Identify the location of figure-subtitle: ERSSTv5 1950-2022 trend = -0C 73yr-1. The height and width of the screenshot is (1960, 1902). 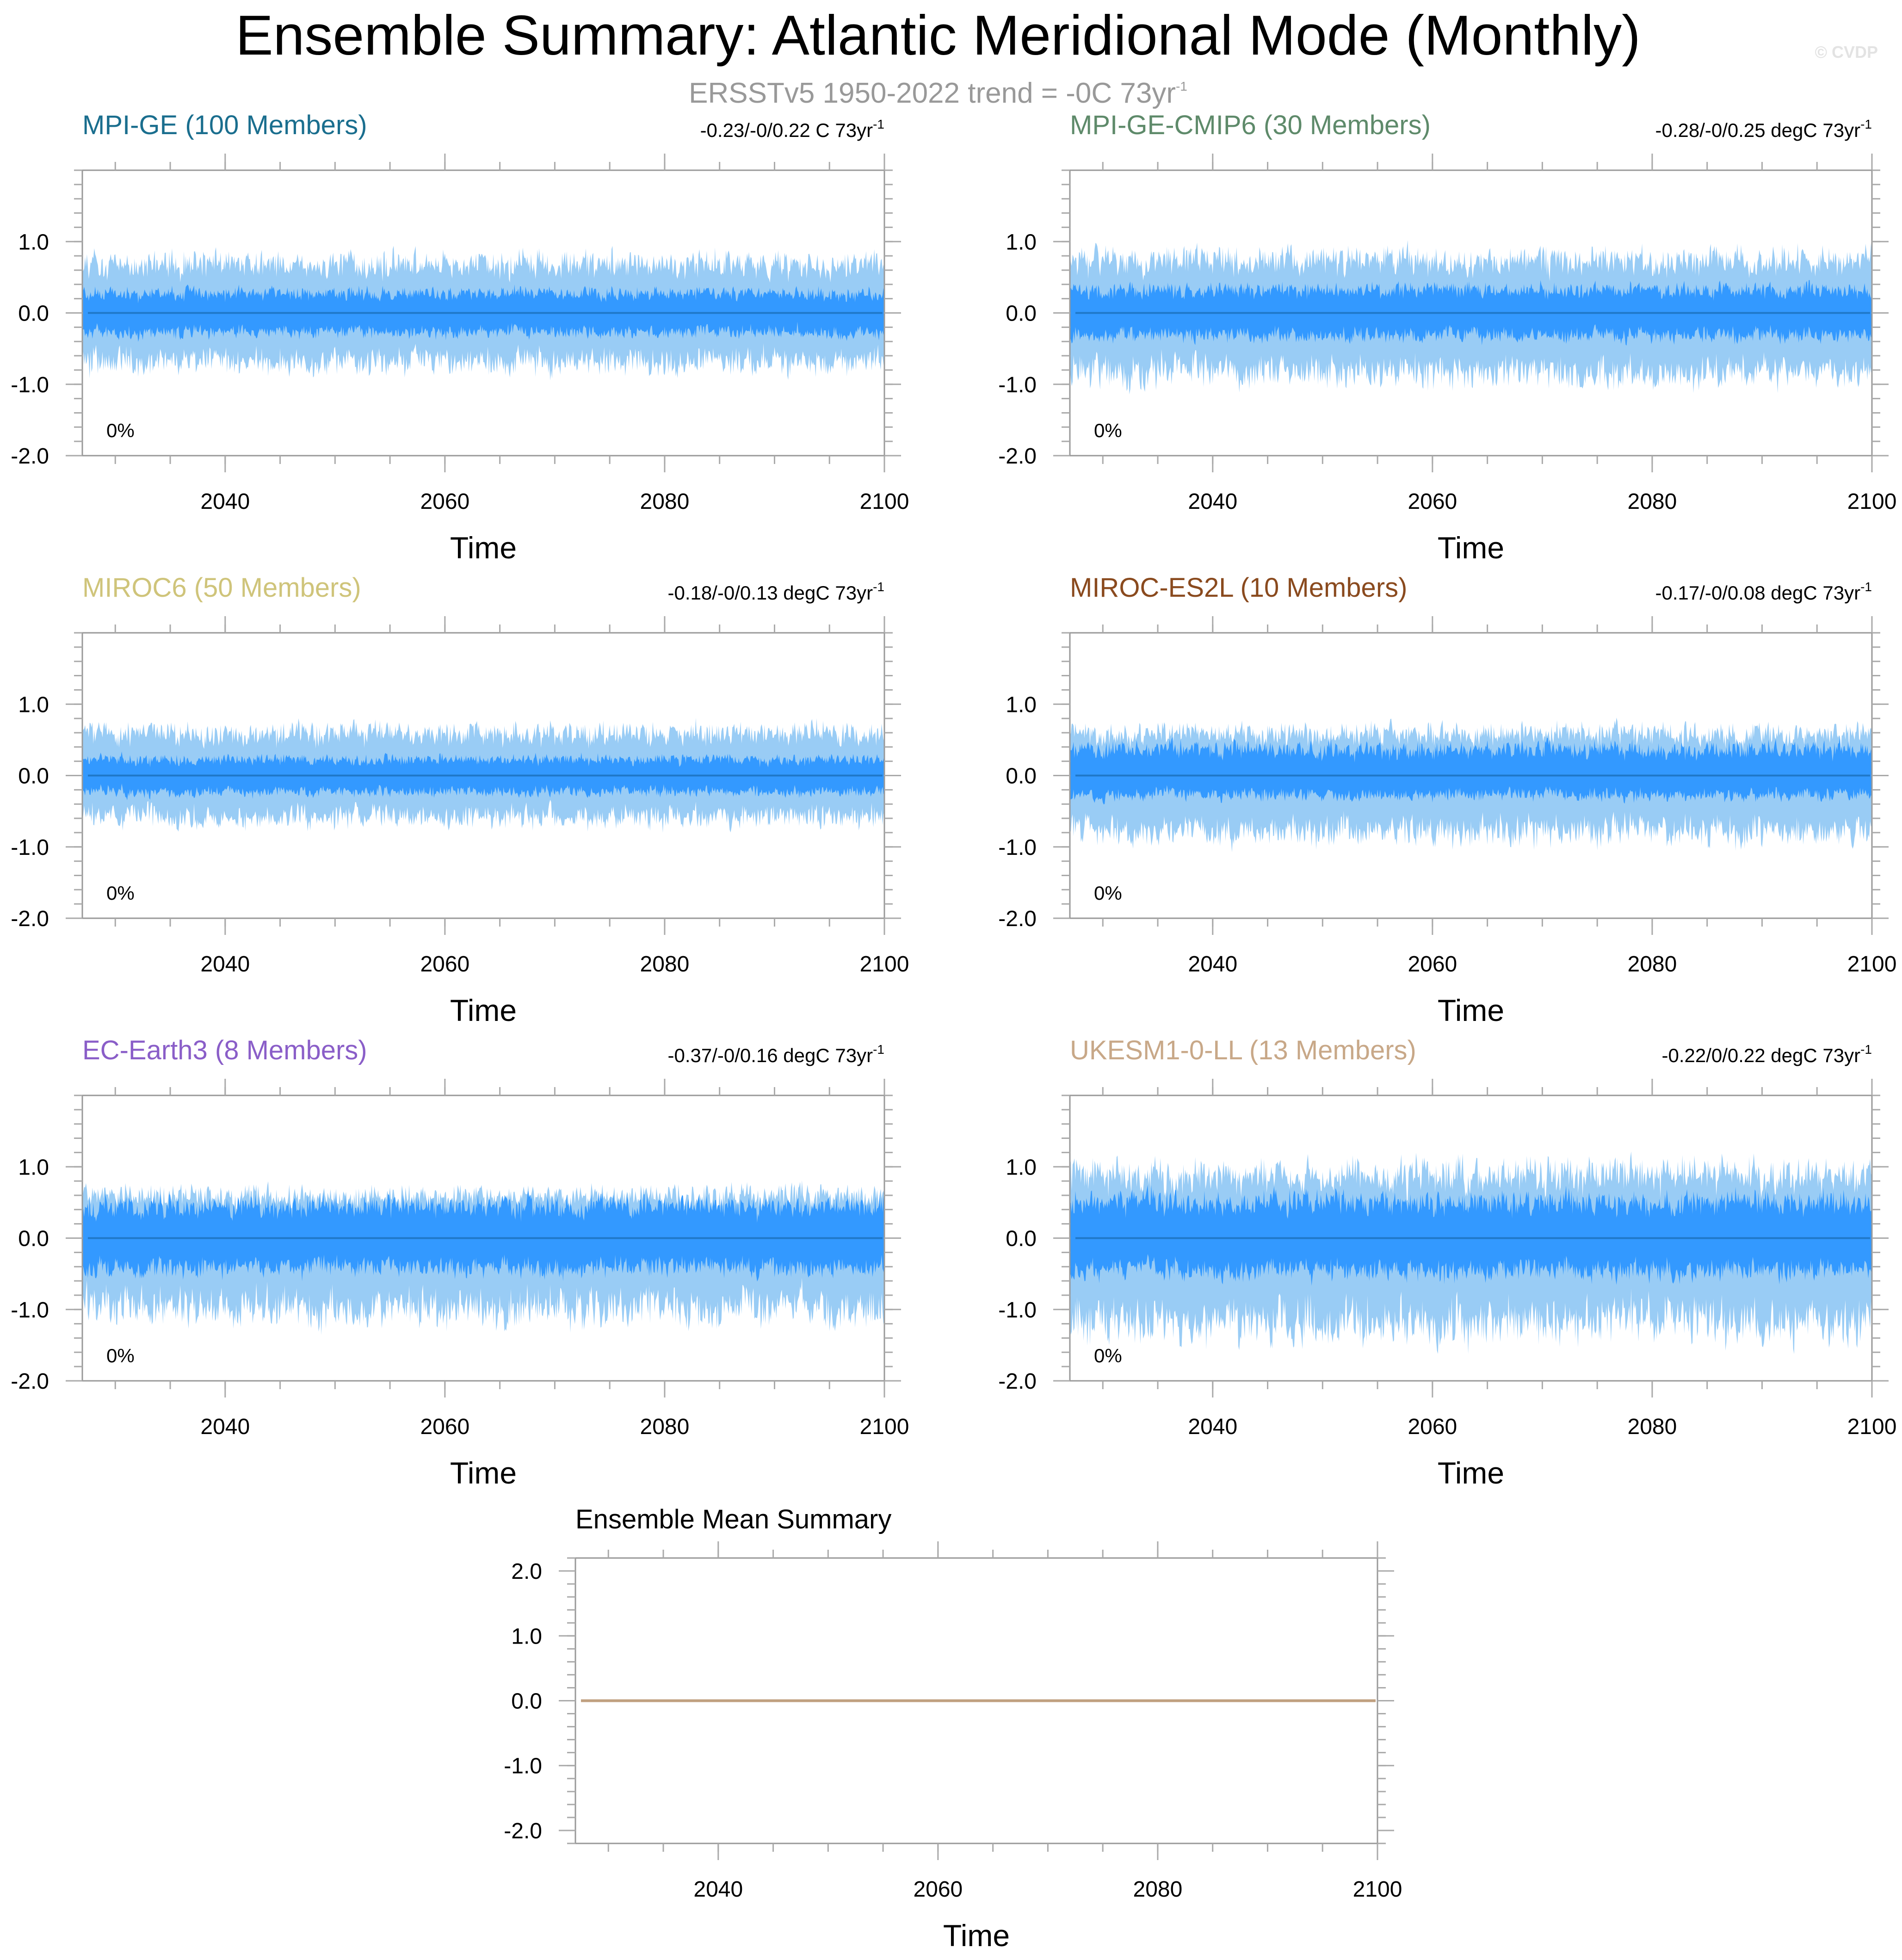
(938, 93).